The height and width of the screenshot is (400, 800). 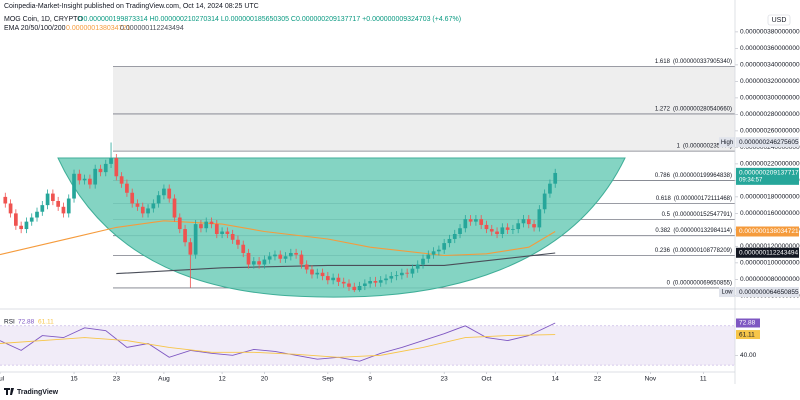 What do you see at coordinates (770, 279) in the screenshot?
I see `y-tick-label: 0.000000080000000` at bounding box center [770, 279].